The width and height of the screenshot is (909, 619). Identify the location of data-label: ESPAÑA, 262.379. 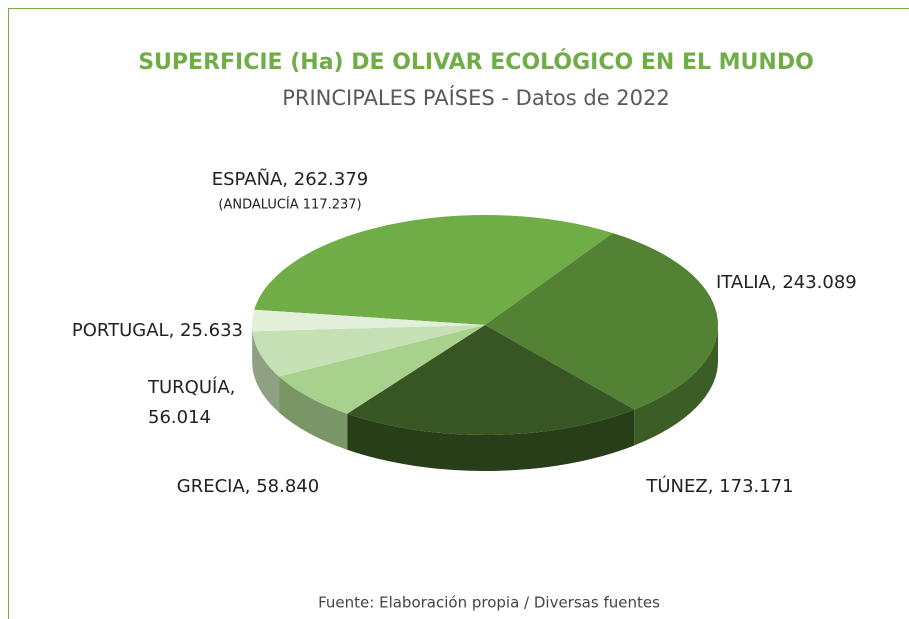
(290, 179).